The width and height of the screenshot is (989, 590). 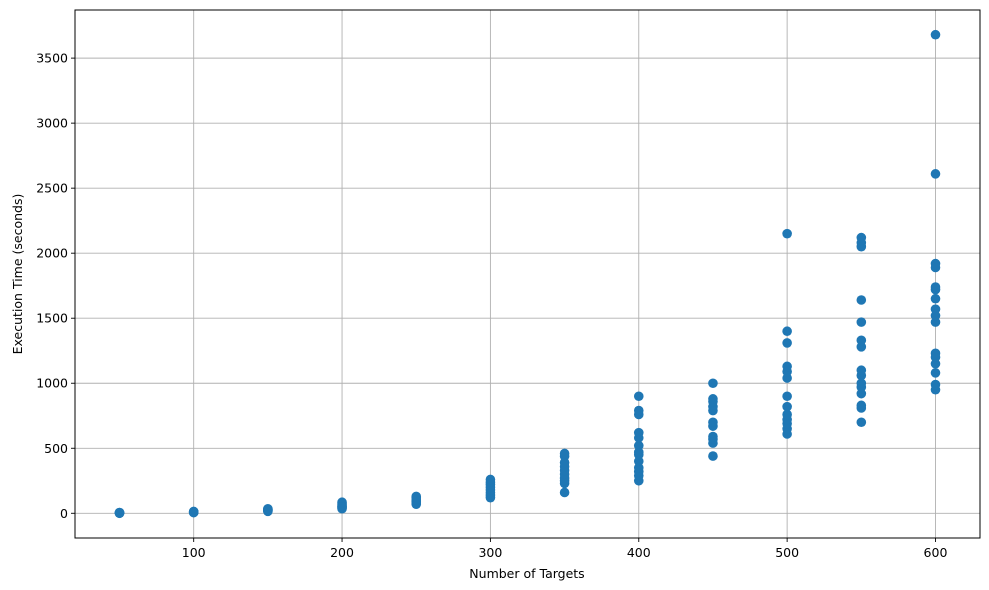 What do you see at coordinates (64, 513) in the screenshot?
I see `y-tick-label: 0` at bounding box center [64, 513].